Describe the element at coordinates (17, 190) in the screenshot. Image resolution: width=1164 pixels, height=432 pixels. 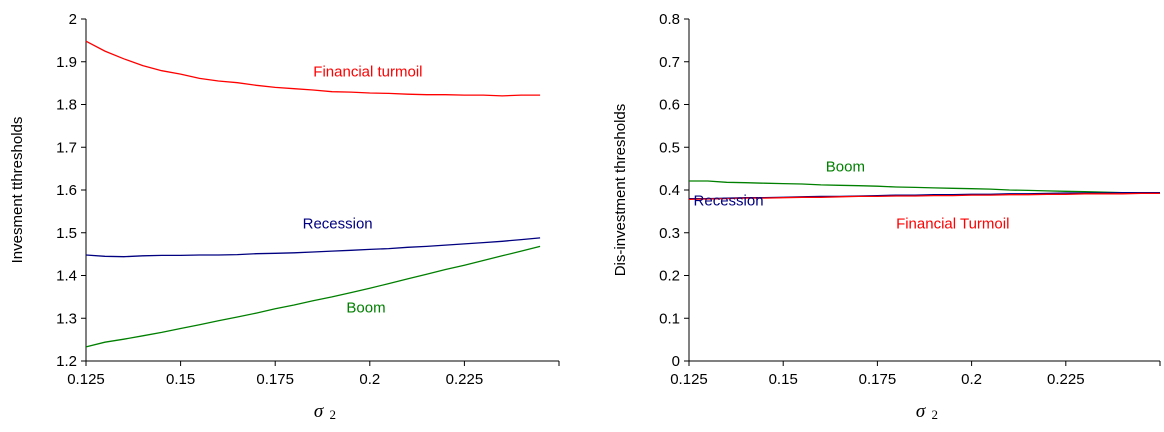
I see `y-axis-label: Invesment tthresholds` at that location.